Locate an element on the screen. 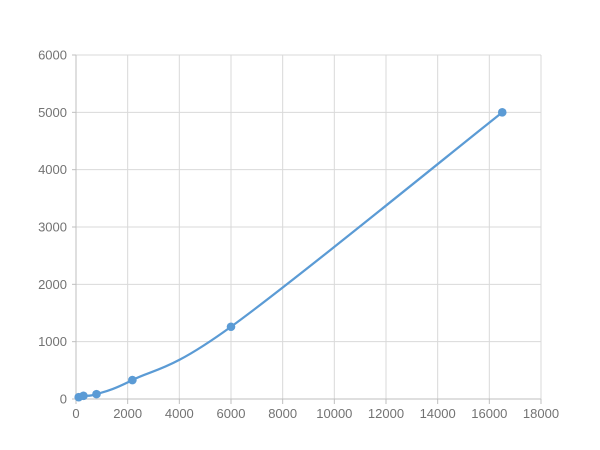 This screenshot has width=600, height=450. y-tick-label: 2000 is located at coordinates (52, 284).